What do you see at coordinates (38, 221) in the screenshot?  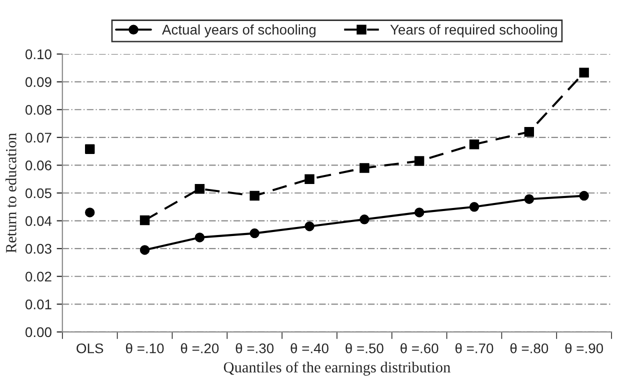 I see `y-tick-label: 0.04` at bounding box center [38, 221].